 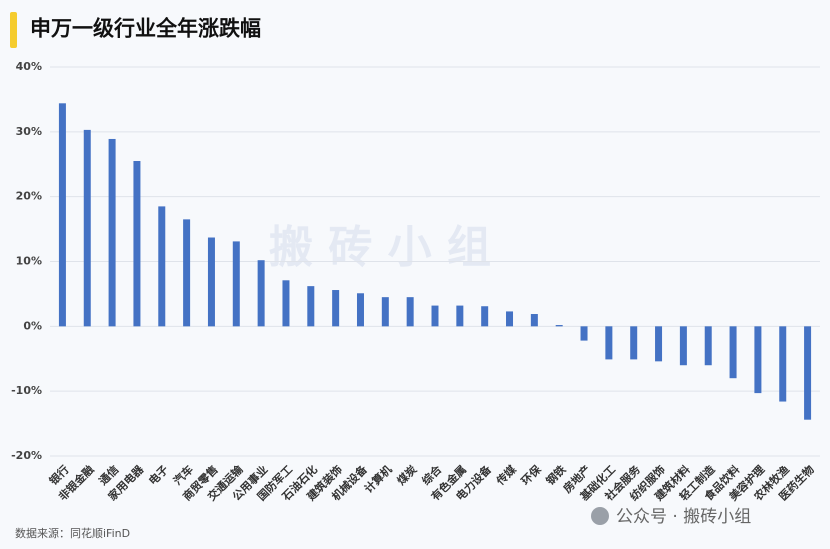 What do you see at coordinates (29, 196) in the screenshot?
I see `y-tick-label: 20%` at bounding box center [29, 196].